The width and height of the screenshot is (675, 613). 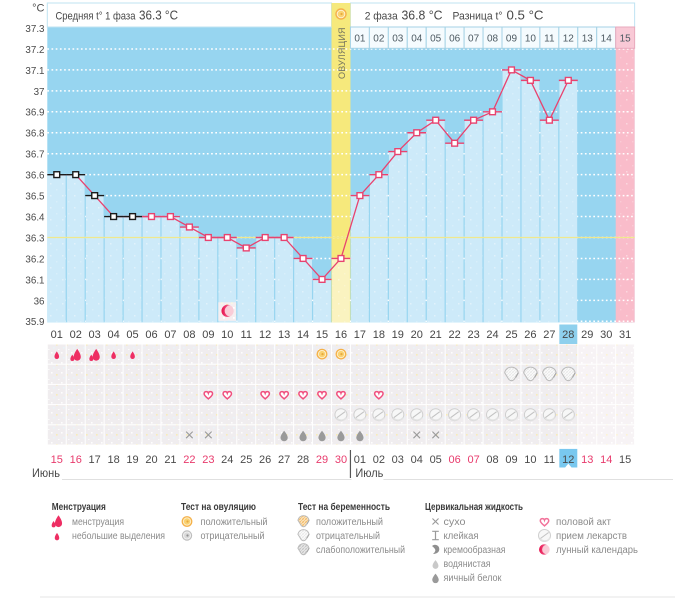 I want to click on svg-text: небольшие выделения, so click(x=118, y=536).